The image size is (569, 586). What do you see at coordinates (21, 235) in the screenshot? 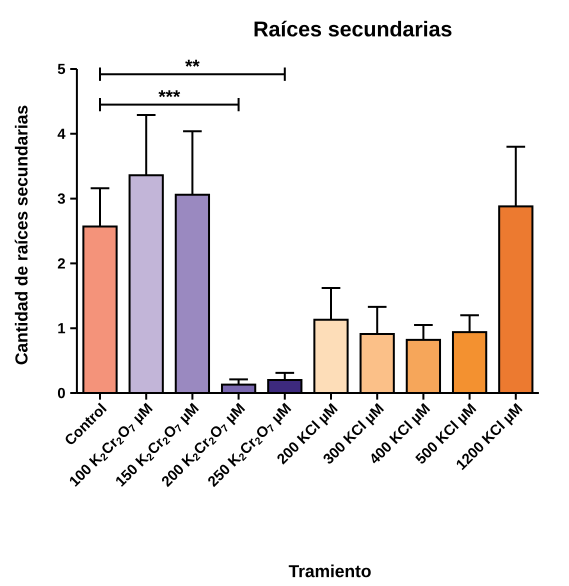
I see `y-axis-title: Cantidad de raíces secundarias` at bounding box center [21, 235].